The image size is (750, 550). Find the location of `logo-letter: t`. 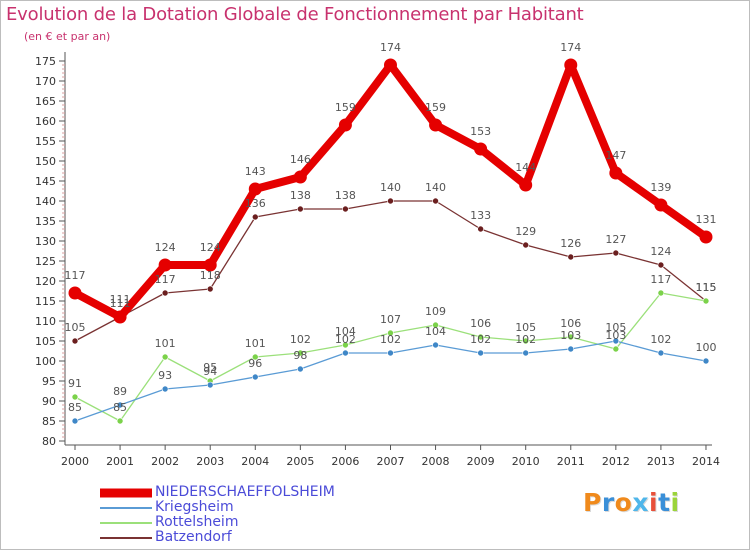

logo-letter: t is located at coordinates (664, 502).